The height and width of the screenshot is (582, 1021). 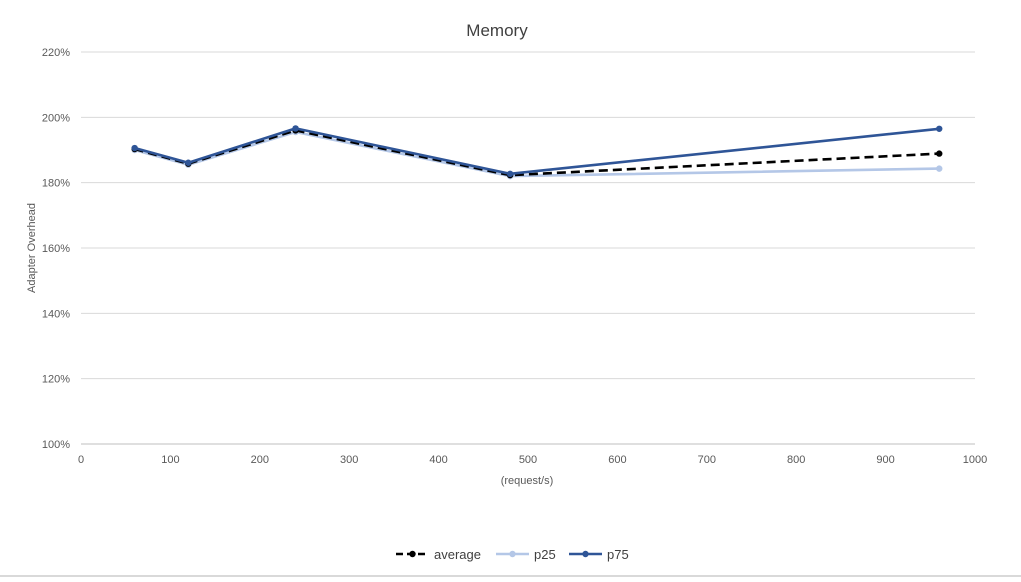 What do you see at coordinates (457, 554) in the screenshot?
I see `legend-label-average: average` at bounding box center [457, 554].